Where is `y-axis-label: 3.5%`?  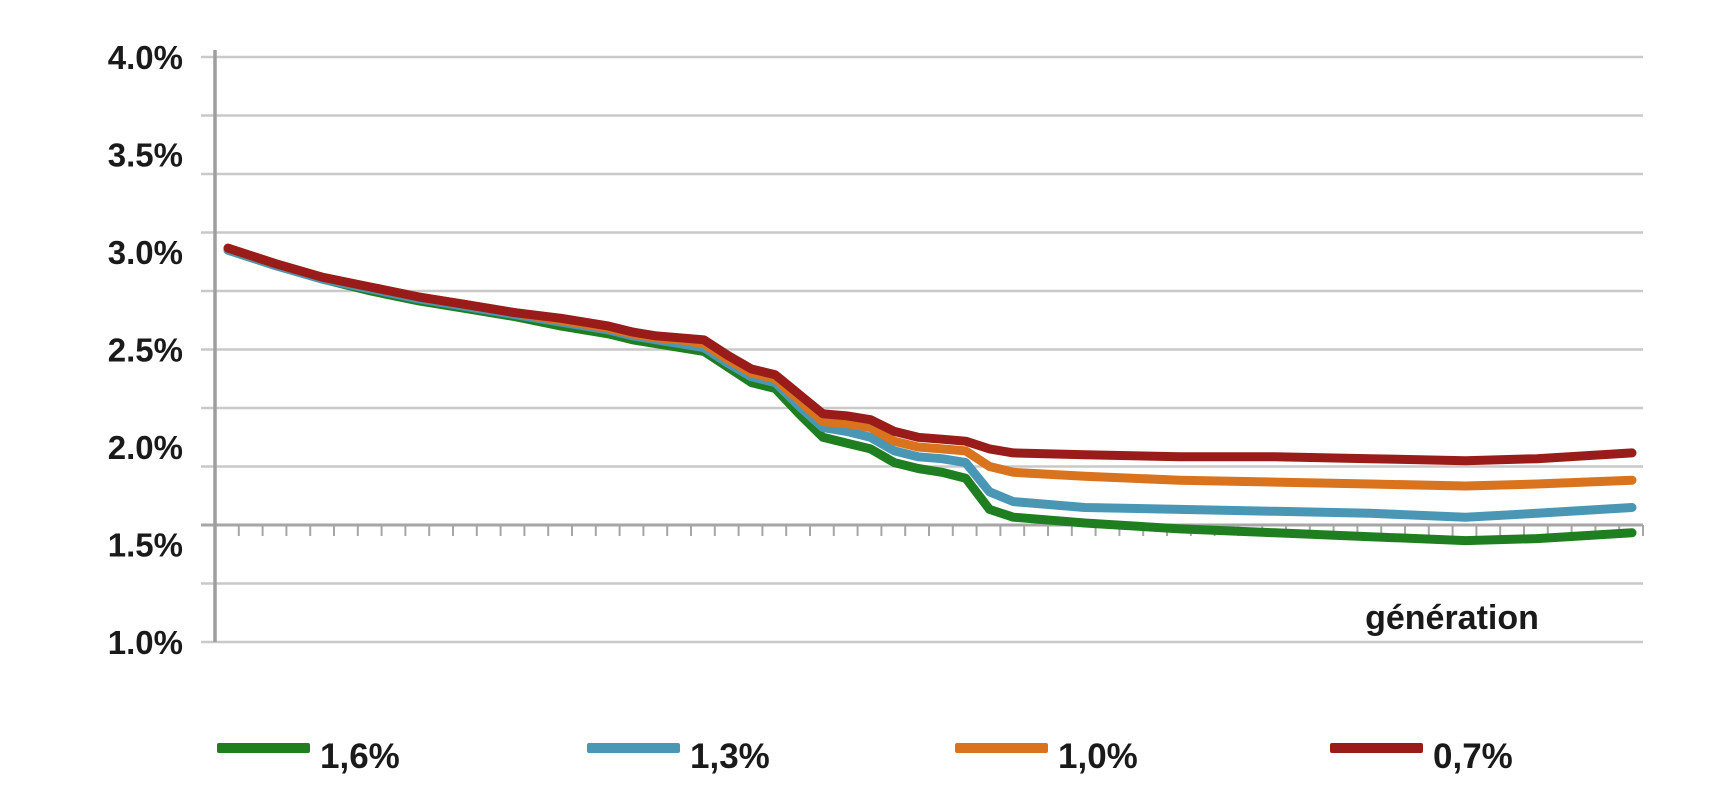
y-axis-label: 3.5% is located at coordinates (145, 155).